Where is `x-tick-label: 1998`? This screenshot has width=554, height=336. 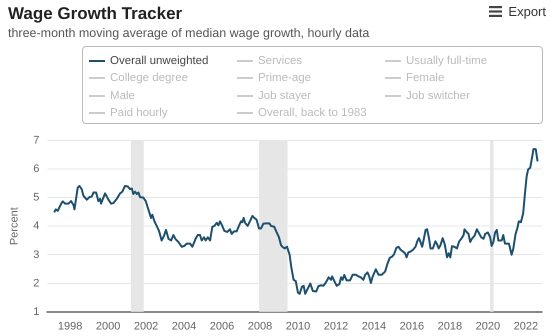 x-tick-label: 1998 is located at coordinates (70, 326).